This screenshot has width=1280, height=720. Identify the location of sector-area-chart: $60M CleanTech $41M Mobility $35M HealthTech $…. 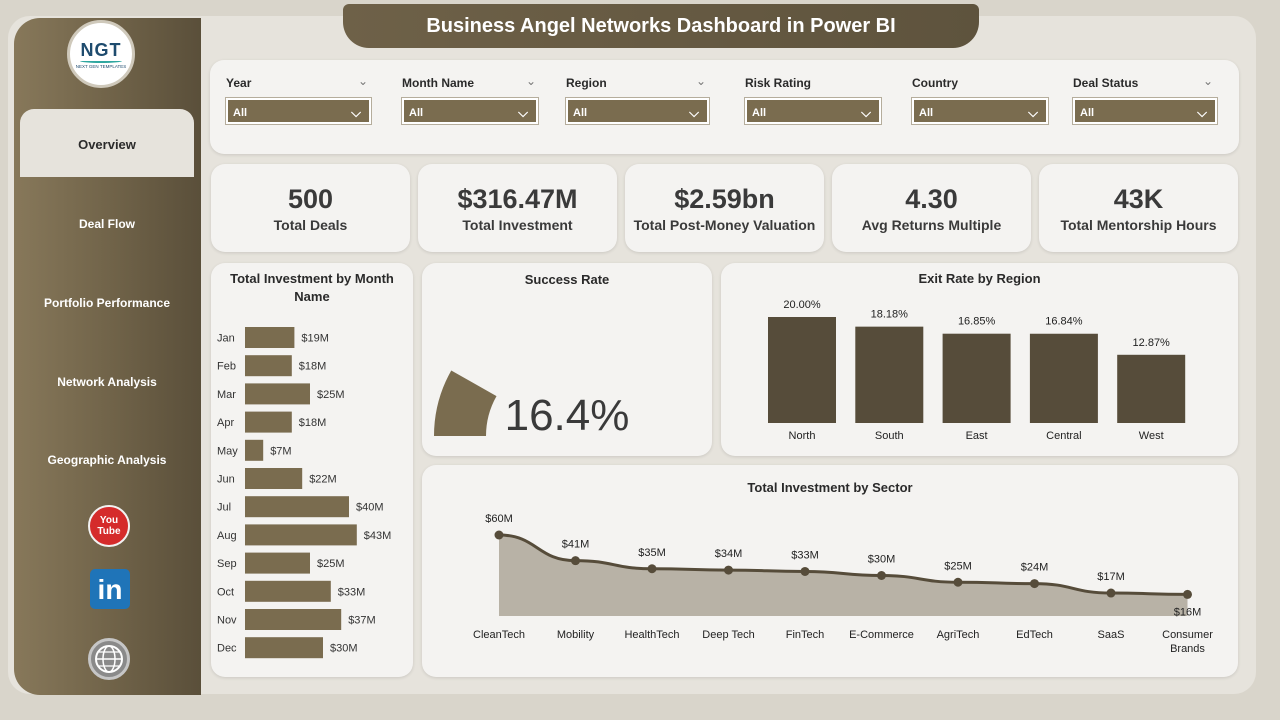
(843, 584).